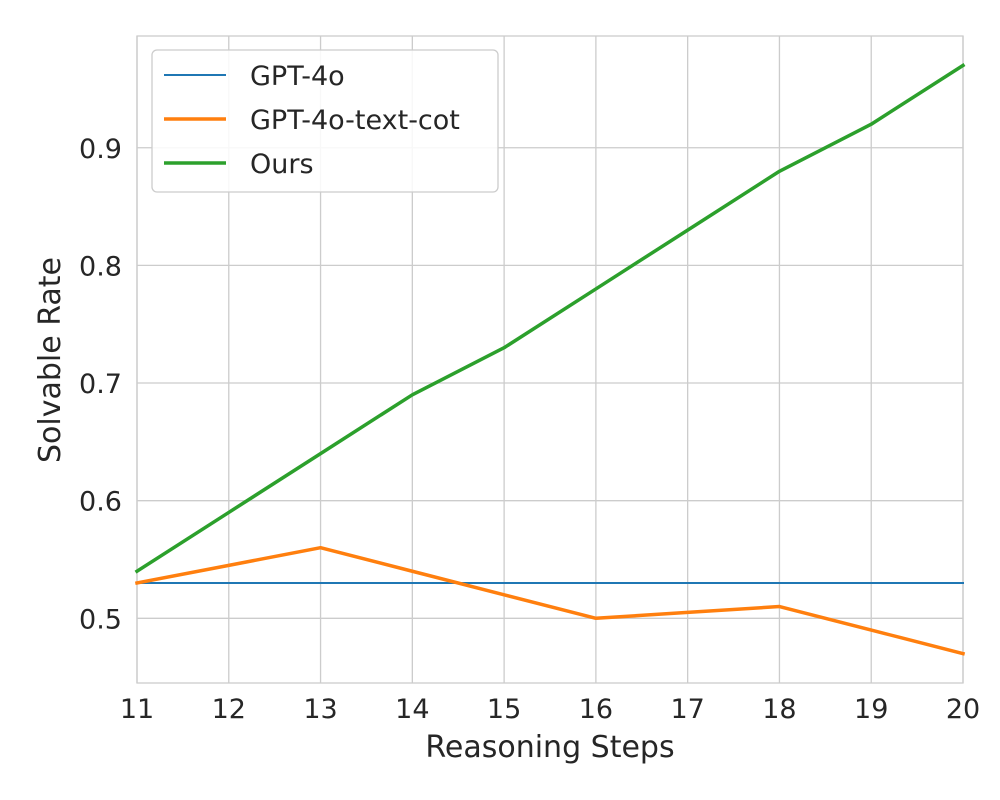 The image size is (1000, 800). I want to click on series-line-gpt-4o-text-cot, so click(550, 600).